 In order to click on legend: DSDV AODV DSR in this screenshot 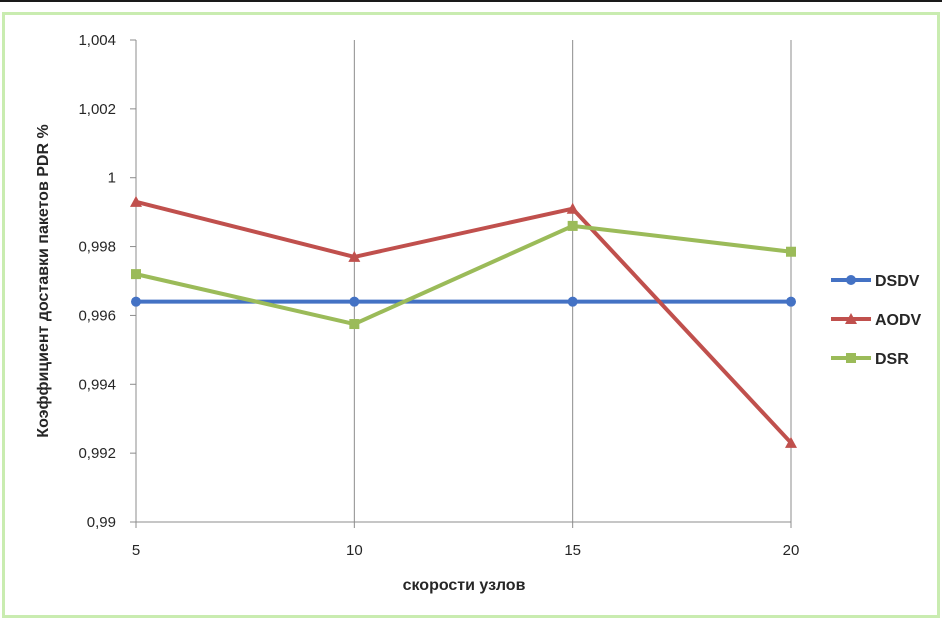, I will do `click(876, 320)`.